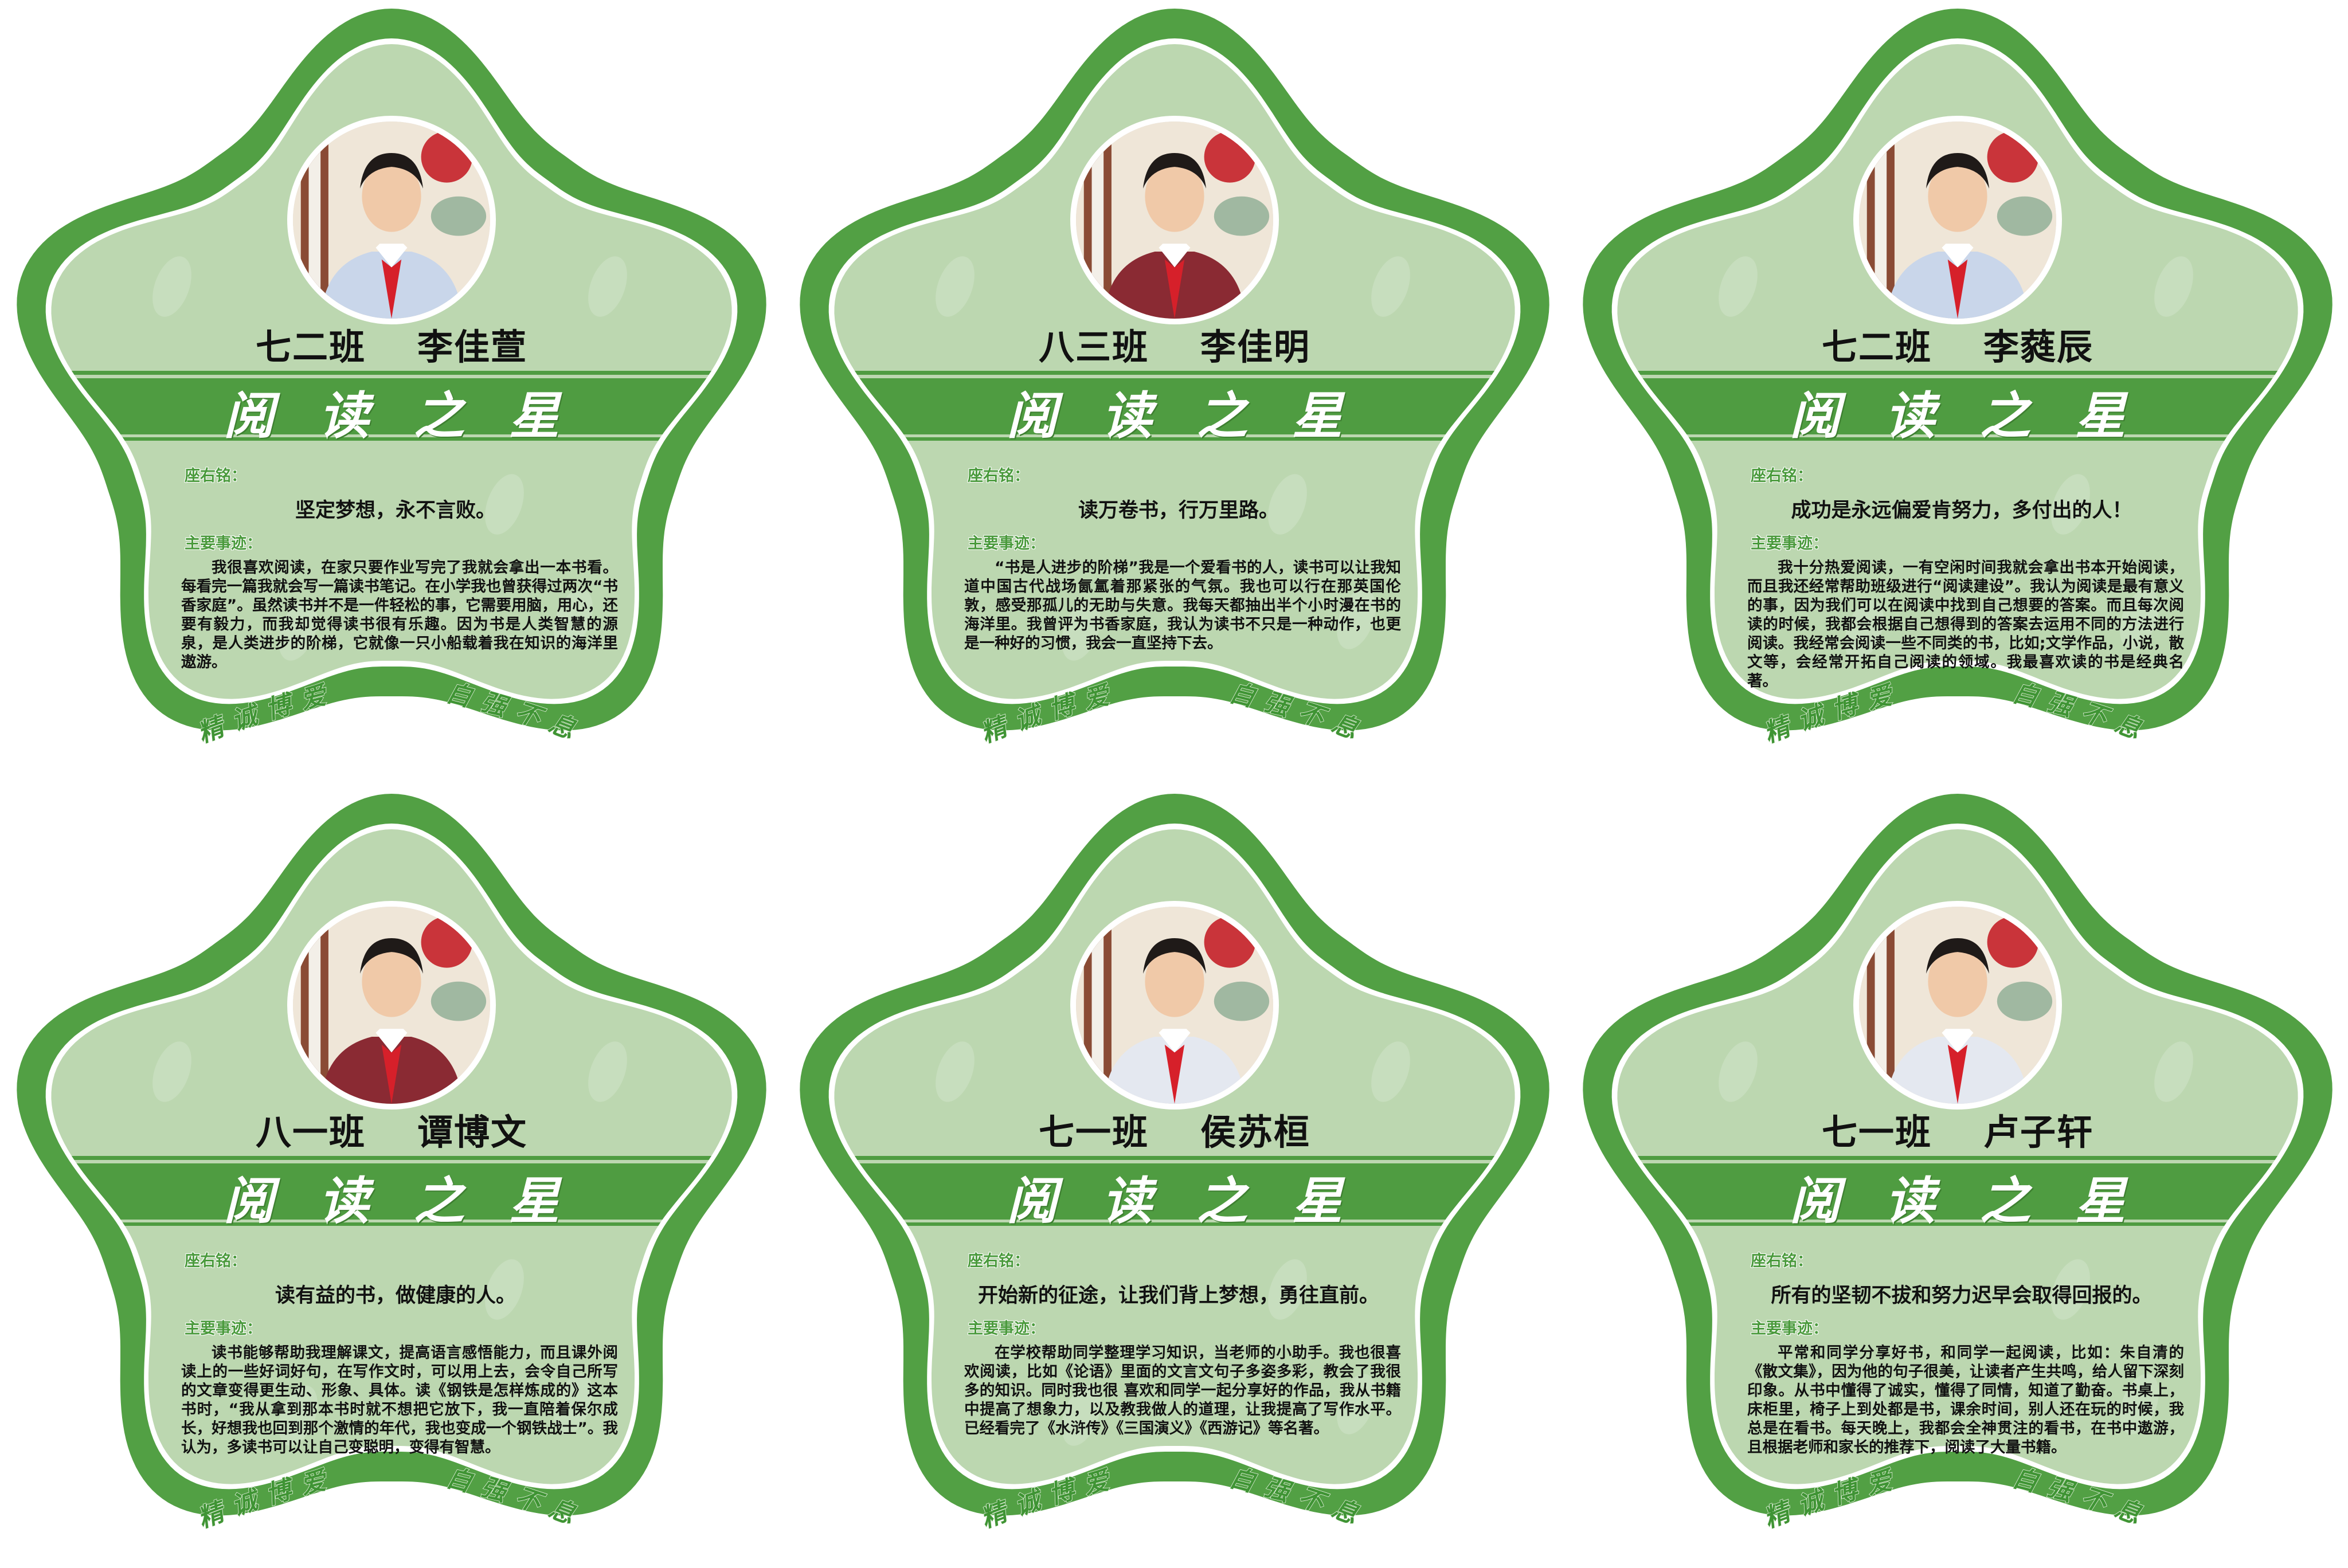 The image size is (2348, 1568). What do you see at coordinates (1962, 1295) in the screenshot?
I see `student-motto: 所有的坚韧不拔和努力迟早会取得回报的。` at bounding box center [1962, 1295].